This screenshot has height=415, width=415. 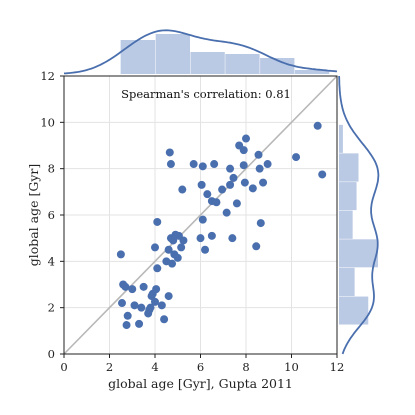 I want to click on x-tick-label: 10, so click(x=291, y=367).